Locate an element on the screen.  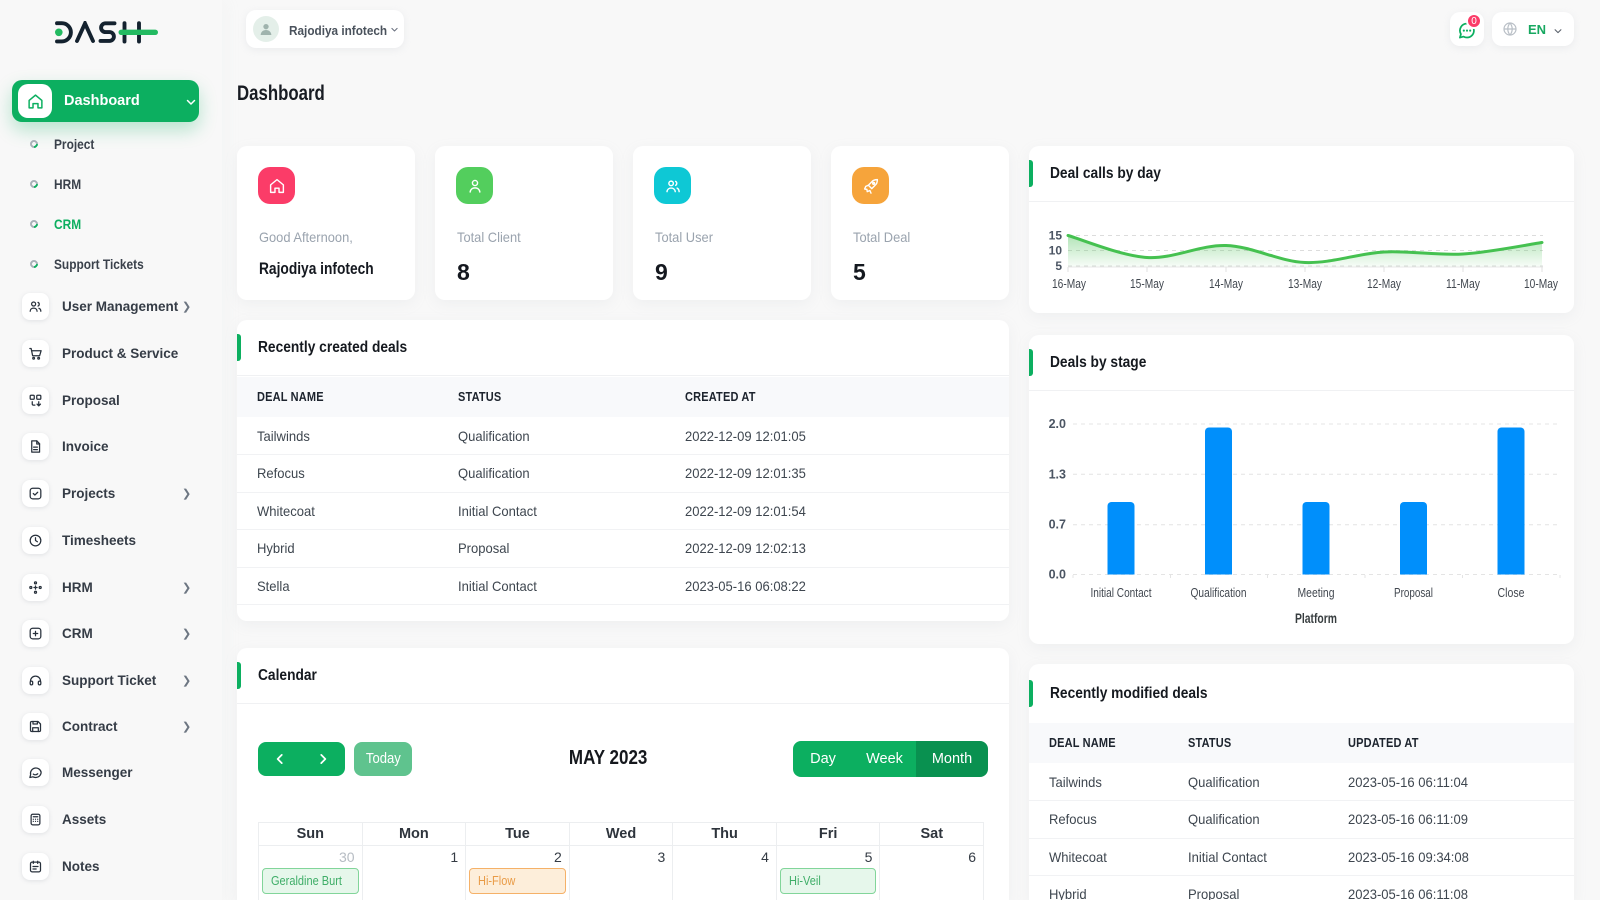
svg-text: Qualification is located at coordinates (1219, 592).